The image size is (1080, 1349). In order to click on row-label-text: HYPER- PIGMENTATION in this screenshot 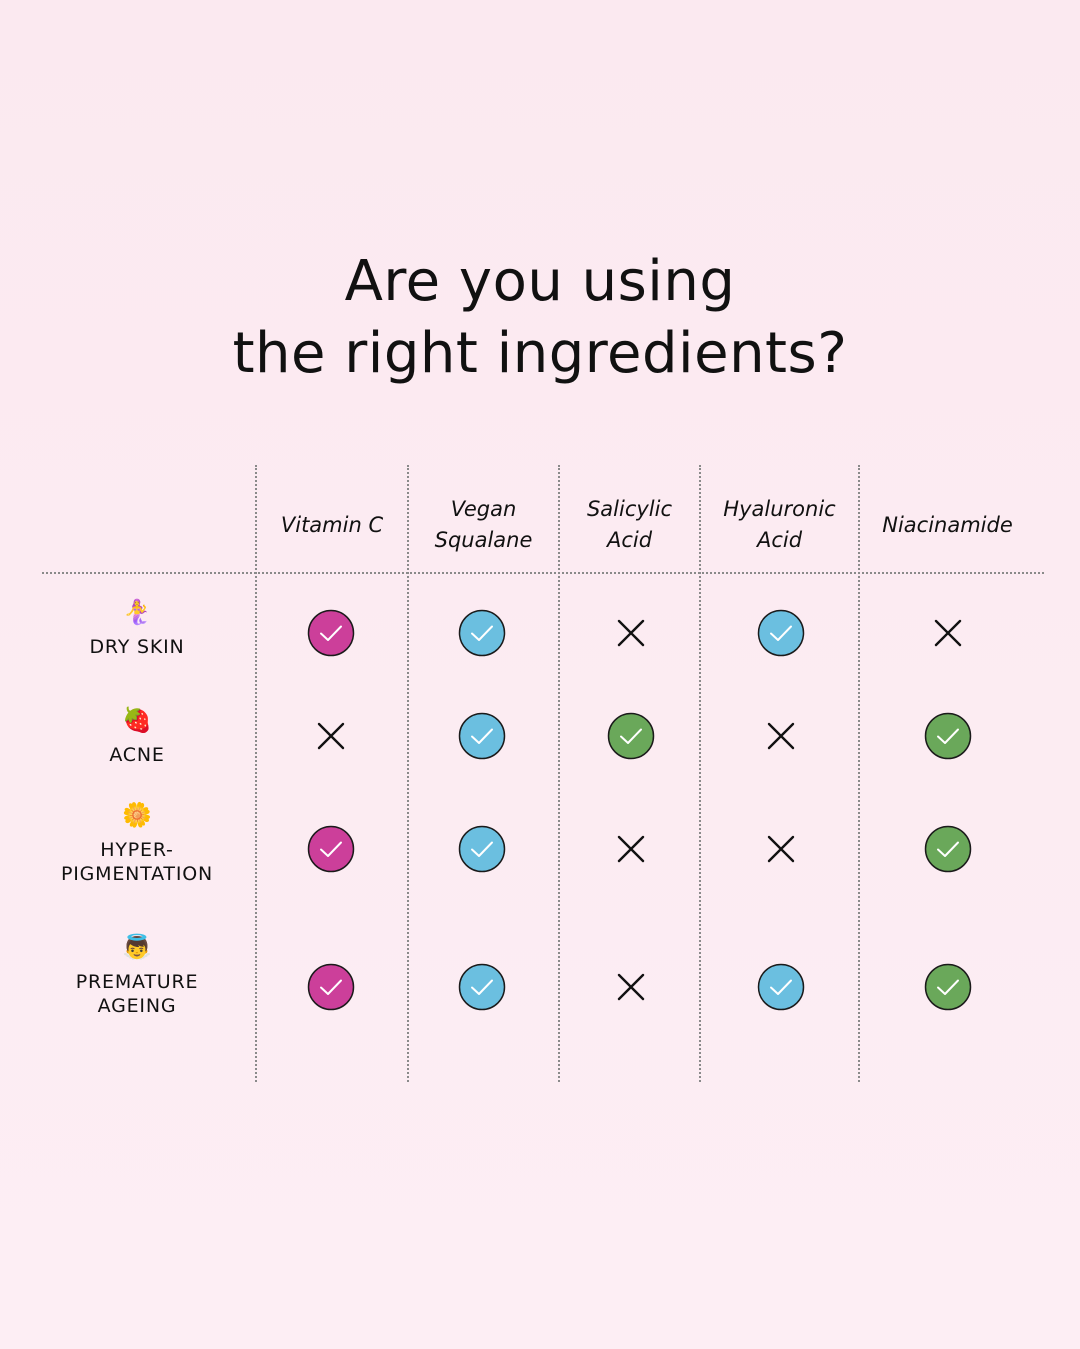, I will do `click(137, 862)`.